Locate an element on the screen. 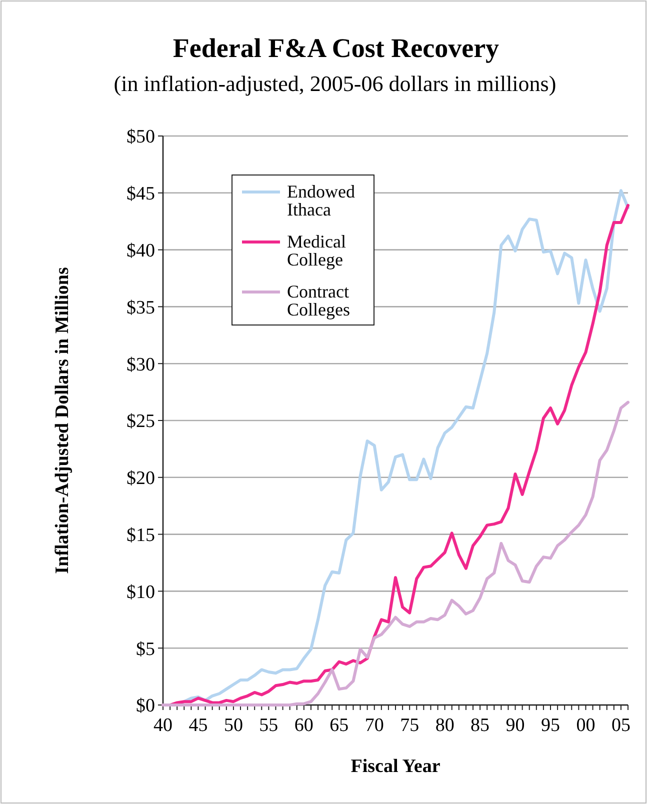  y-tick-label: $5 is located at coordinates (145, 649).